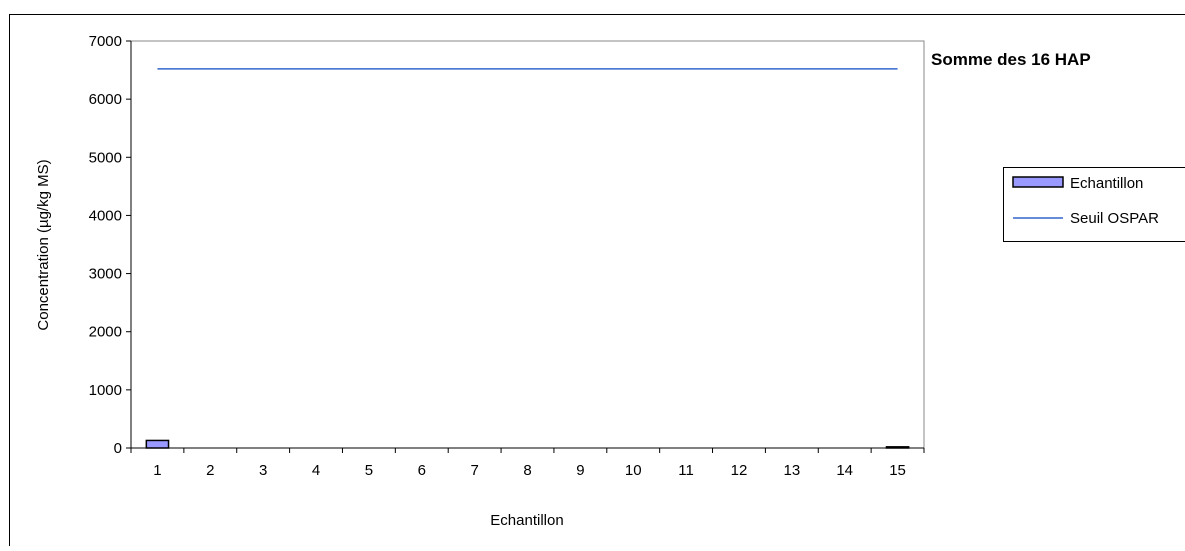  Describe the element at coordinates (43, 244) in the screenshot. I see `y-axis-label: Concentration (µg/kg MS)` at that location.